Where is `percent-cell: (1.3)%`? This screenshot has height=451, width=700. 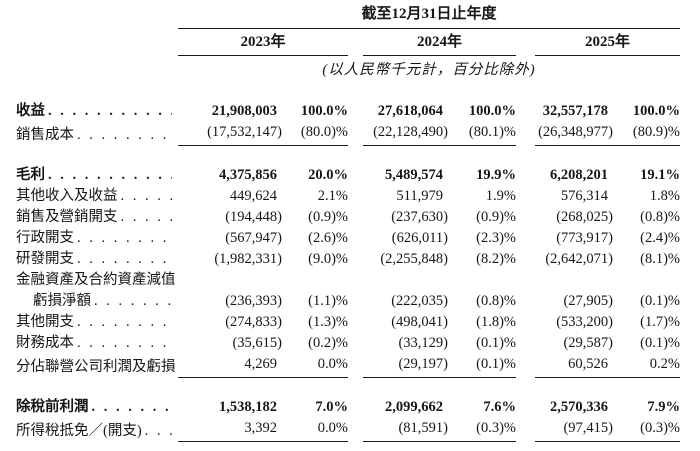 percent-cell: (1.3)% is located at coordinates (328, 322).